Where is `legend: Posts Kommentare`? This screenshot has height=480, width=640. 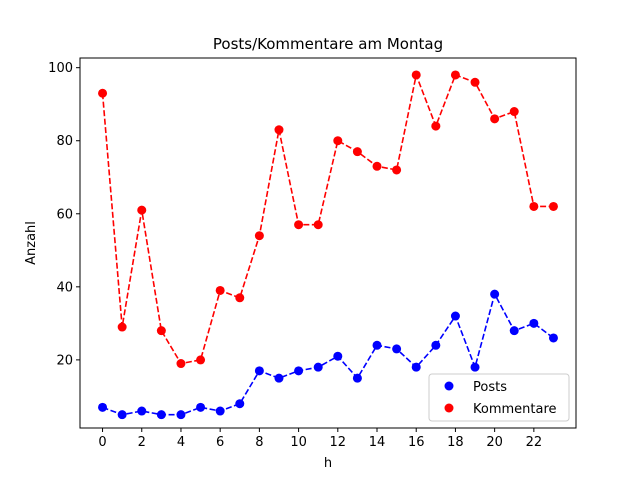 legend: Posts Kommentare is located at coordinates (499, 397).